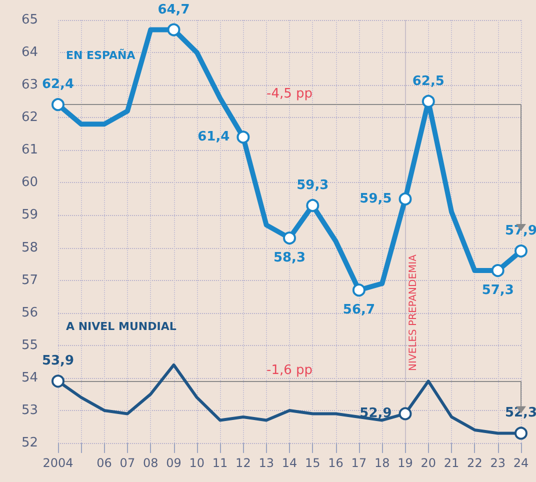  Describe the element at coordinates (243, 463) in the screenshot. I see `x-tick-label: 12` at that location.